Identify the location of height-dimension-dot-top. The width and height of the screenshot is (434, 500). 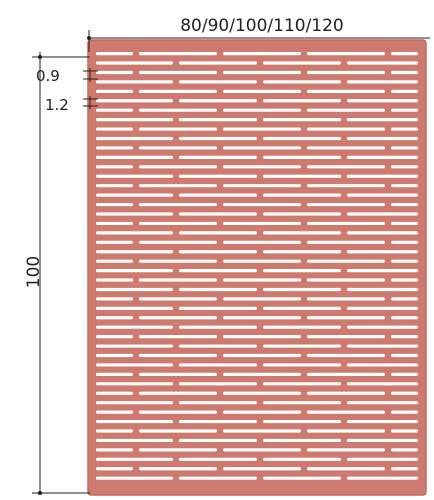
(40, 57).